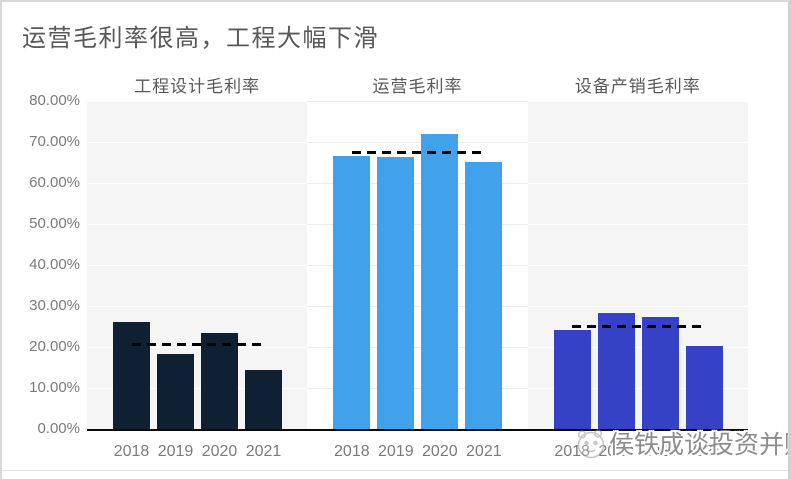 Image resolution: width=791 pixels, height=479 pixels. I want to click on x-axis-line, so click(417, 430).